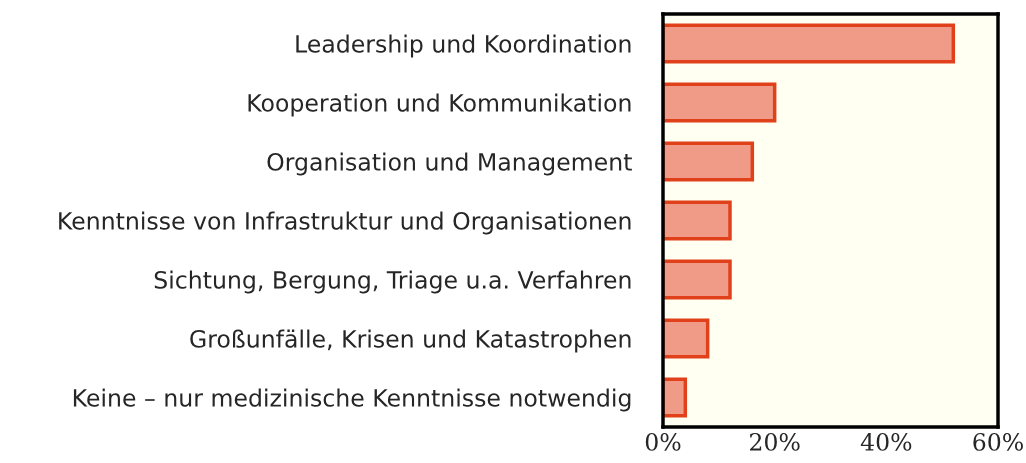 This screenshot has height=463, width=1026. I want to click on x-tick-label: 40%, so click(886, 441).